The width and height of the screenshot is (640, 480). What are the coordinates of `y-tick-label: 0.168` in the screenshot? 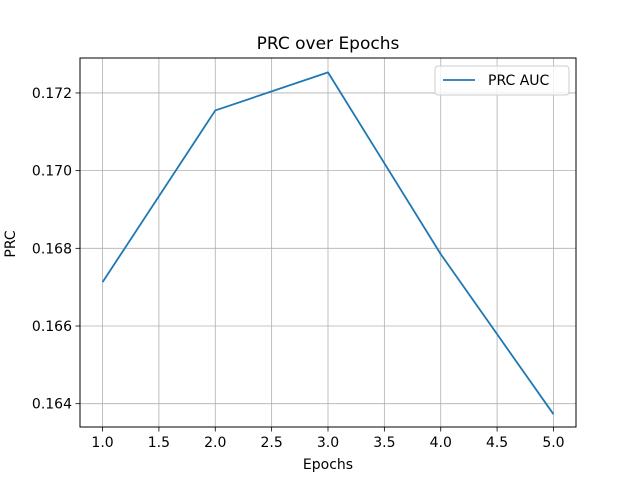 It's located at (52, 249).